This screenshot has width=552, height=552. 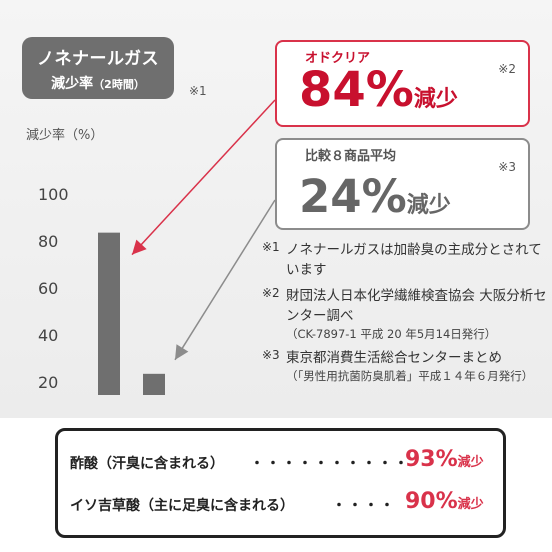 I want to click on leader-dots: ・・・・, so click(x=364, y=506).